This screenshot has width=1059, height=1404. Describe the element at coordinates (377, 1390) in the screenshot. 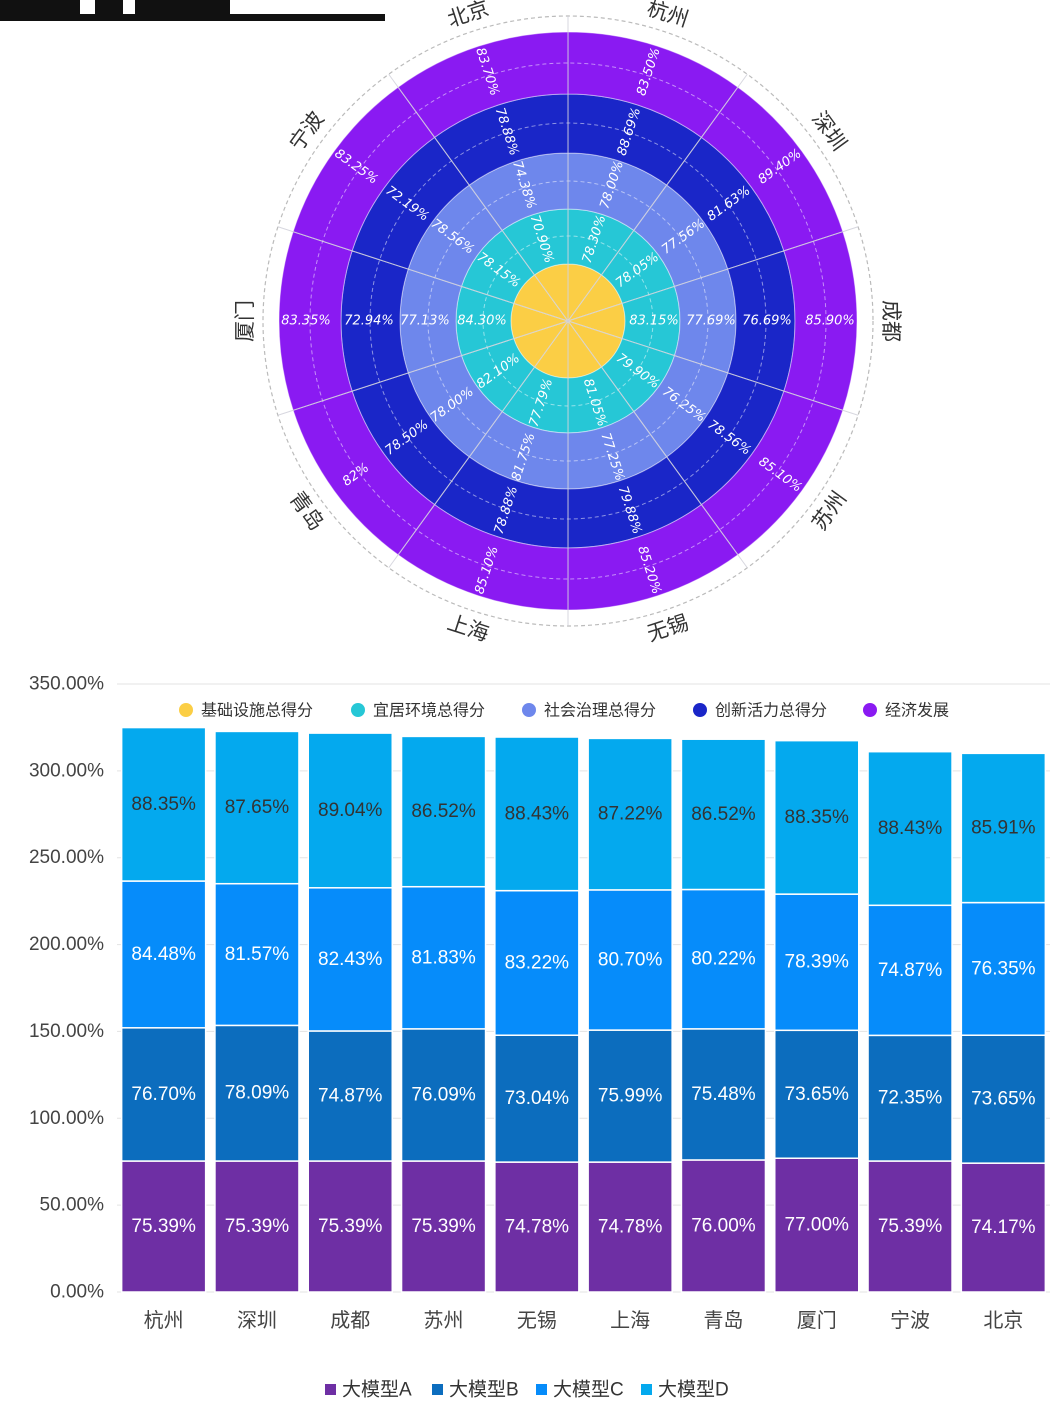

I see `bar-legend-label: 大模型A` at that location.